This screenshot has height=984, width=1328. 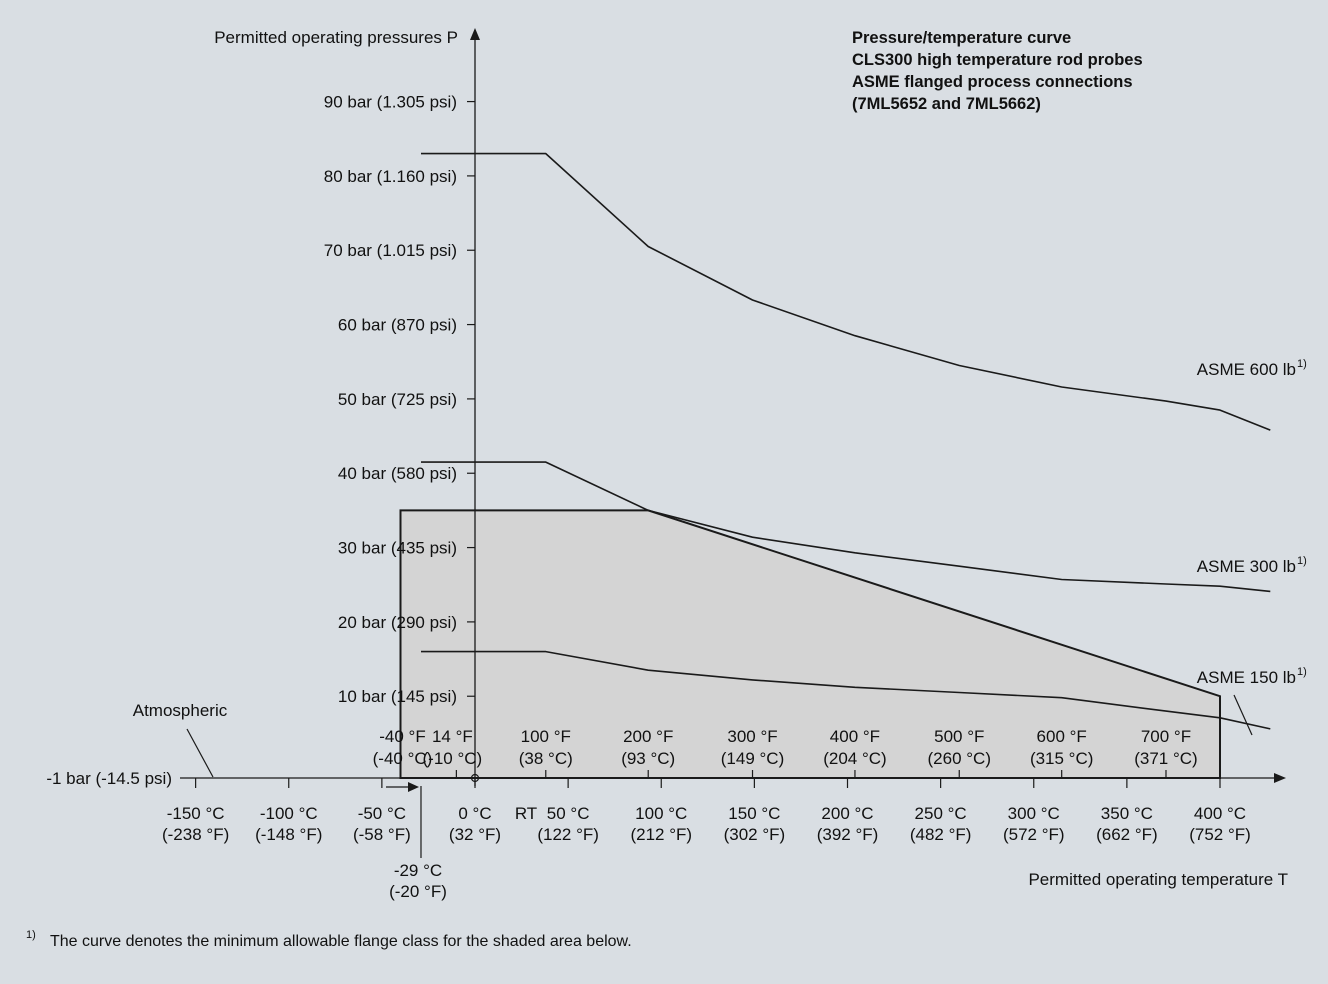 What do you see at coordinates (397, 325) in the screenshot?
I see `y-tick-label: 60 bar (870 psi)` at bounding box center [397, 325].